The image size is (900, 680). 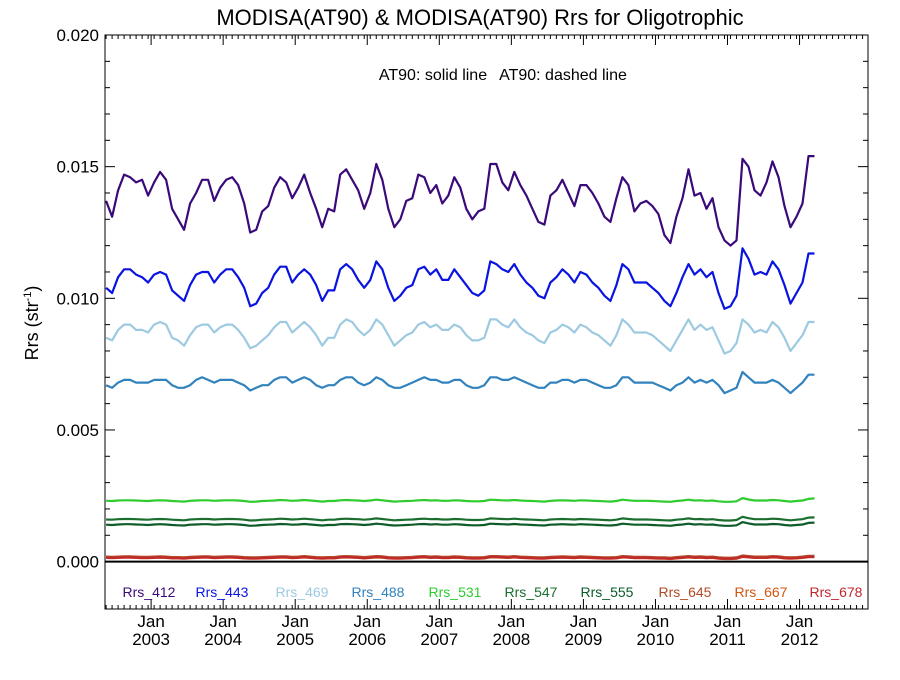 I want to click on x-tick-year: 2006, so click(x=367, y=639).